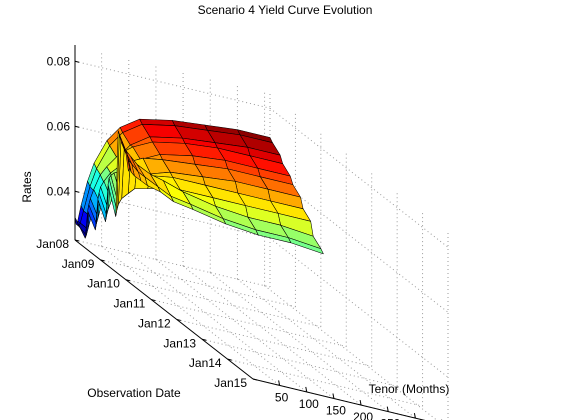 Image resolution: width=561 pixels, height=420 pixels. I want to click on z-tick-label: 0.08, so click(59, 61).